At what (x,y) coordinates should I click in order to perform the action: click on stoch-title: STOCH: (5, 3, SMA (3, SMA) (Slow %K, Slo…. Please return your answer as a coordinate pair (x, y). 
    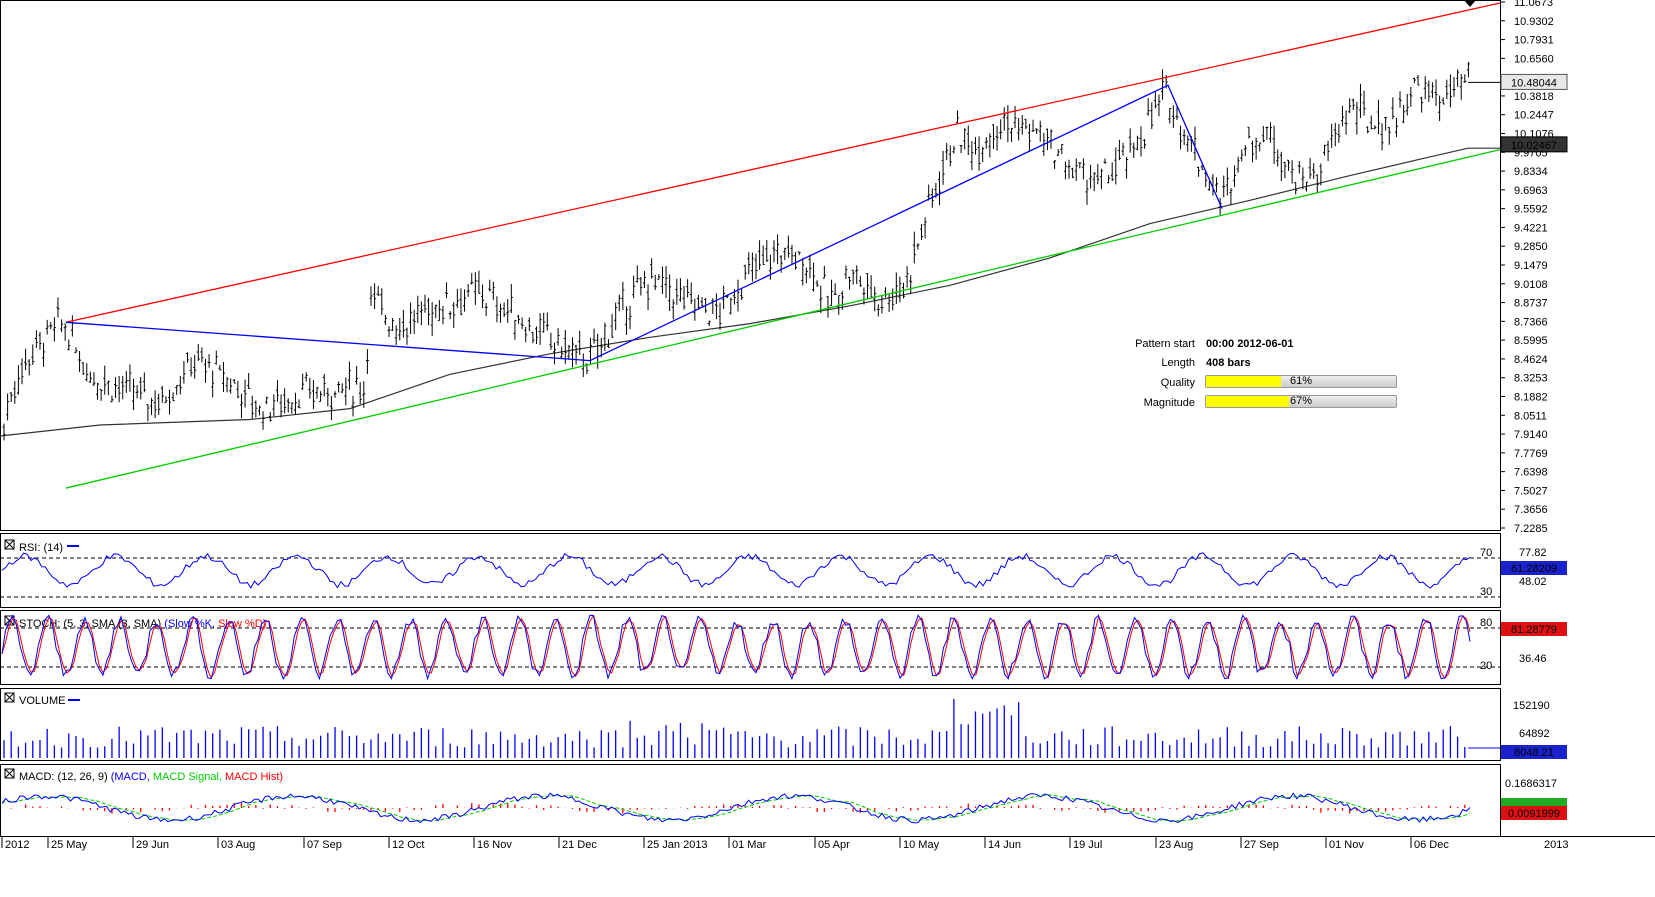
    Looking at the image, I should click on (142, 624).